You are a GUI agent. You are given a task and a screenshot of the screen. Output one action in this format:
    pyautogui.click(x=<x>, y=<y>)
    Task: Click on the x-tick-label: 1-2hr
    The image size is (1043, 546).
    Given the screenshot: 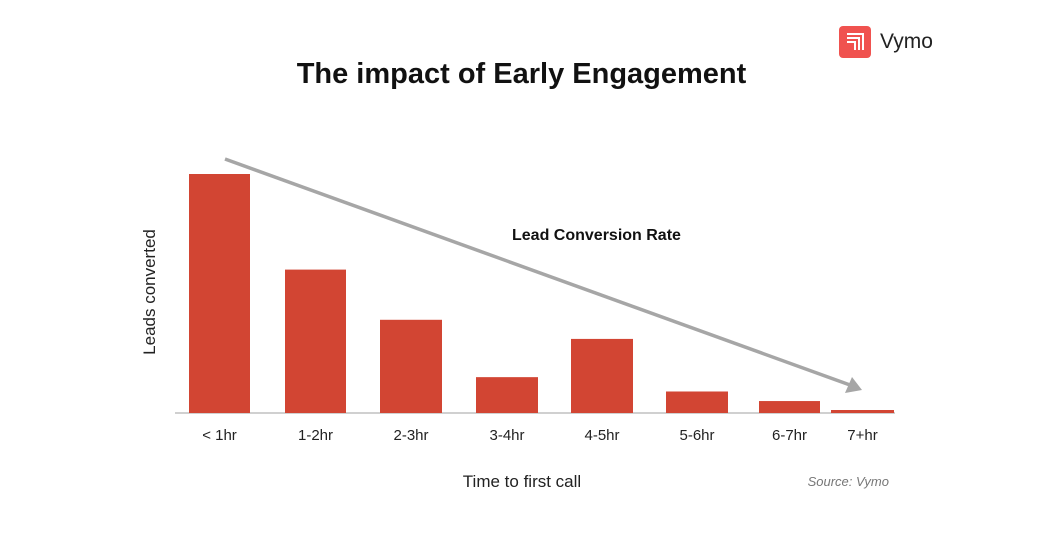 What is the action you would take?
    pyautogui.click(x=315, y=435)
    